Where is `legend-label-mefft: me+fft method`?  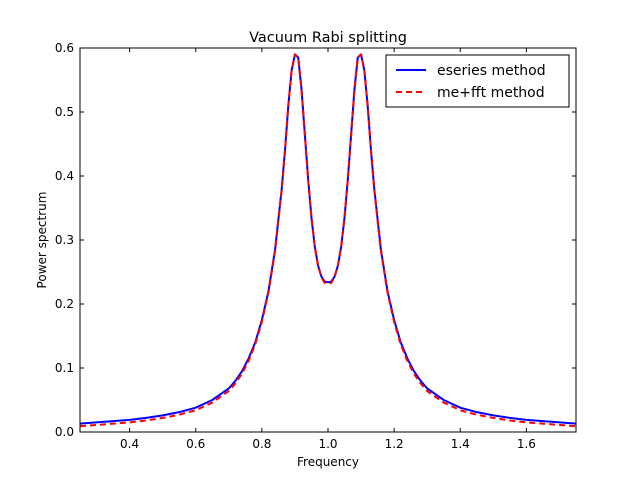 legend-label-mefft: me+fft method is located at coordinates (491, 93).